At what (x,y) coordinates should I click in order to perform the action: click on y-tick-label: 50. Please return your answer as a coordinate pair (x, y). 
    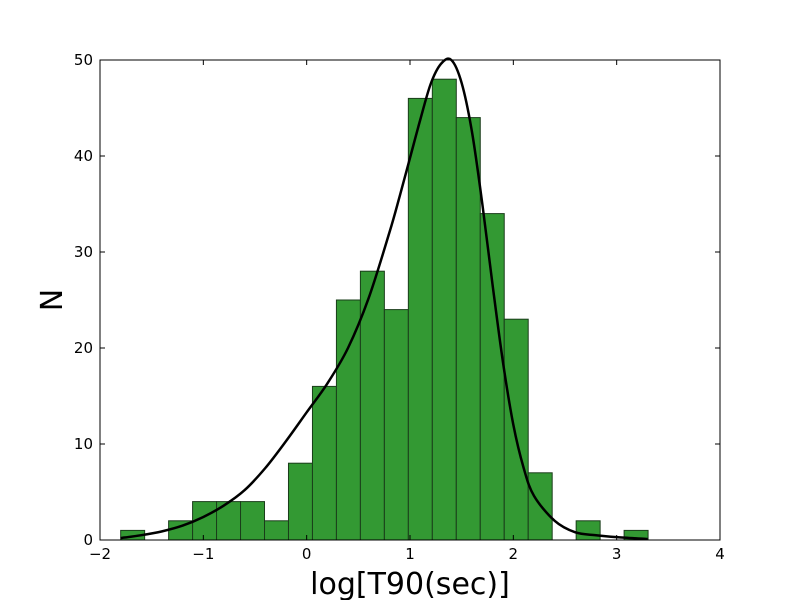
    Looking at the image, I should click on (83, 60).